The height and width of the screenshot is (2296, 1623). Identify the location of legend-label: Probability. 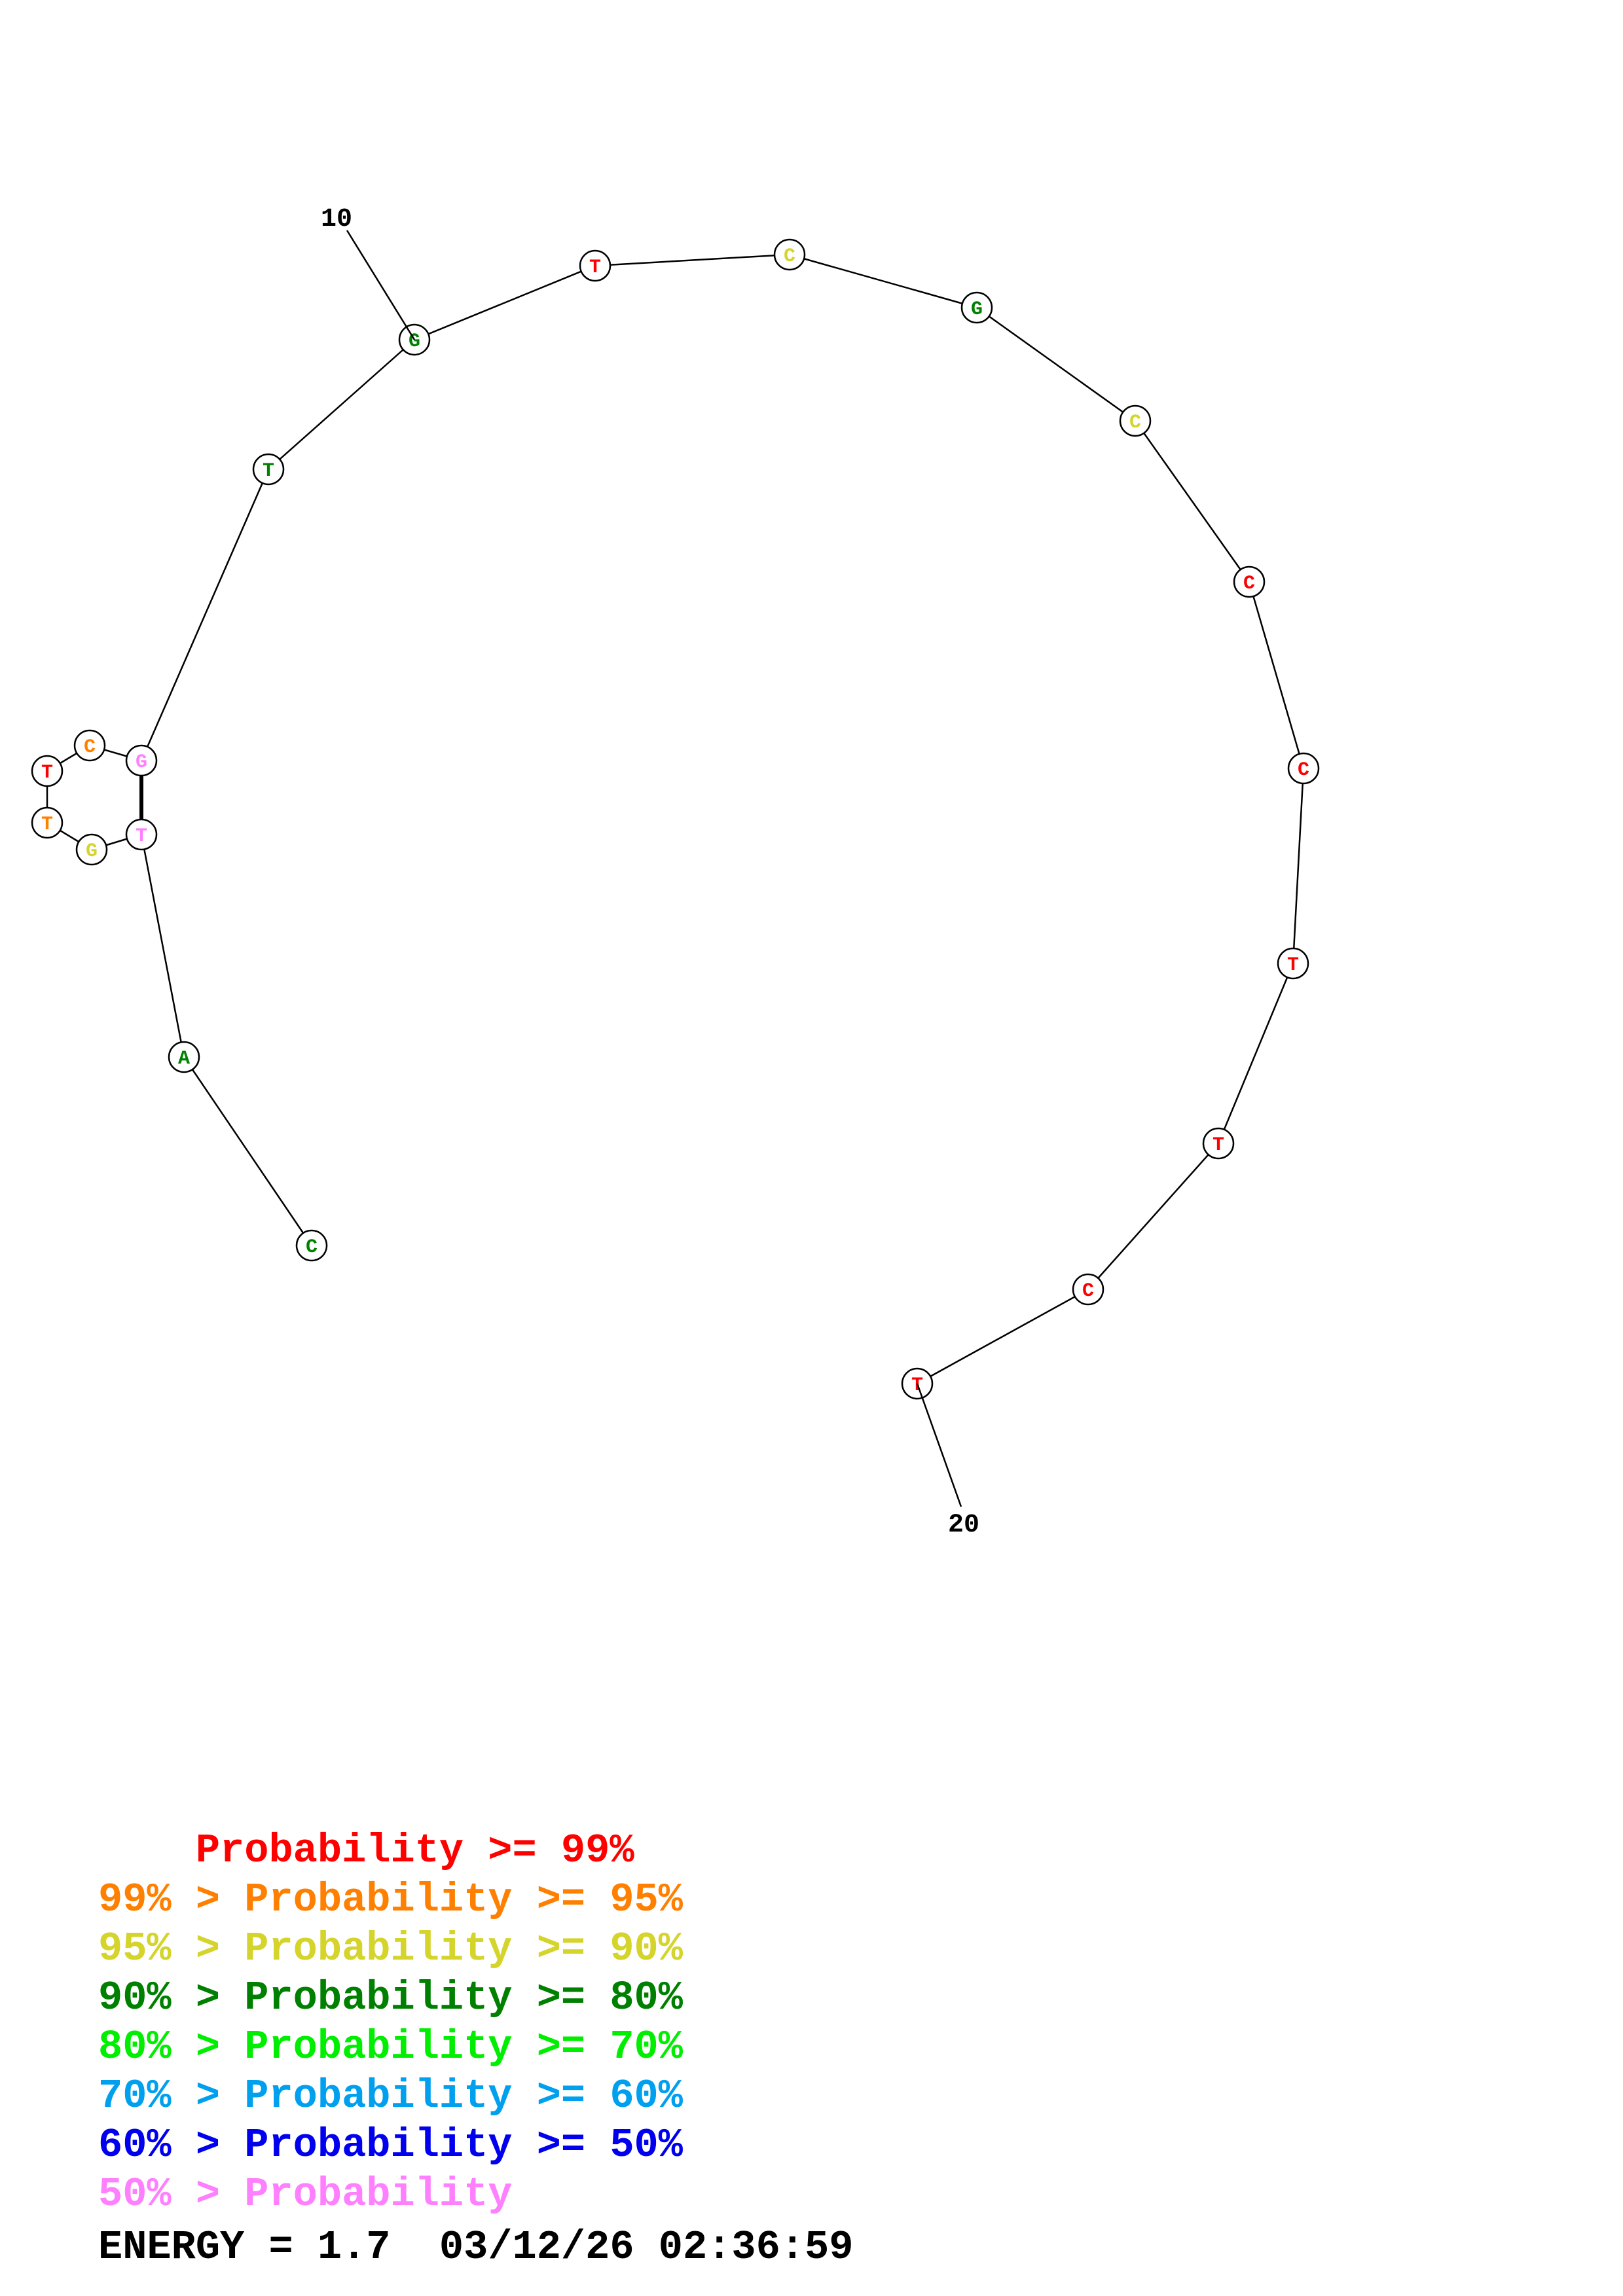
(378, 2194).